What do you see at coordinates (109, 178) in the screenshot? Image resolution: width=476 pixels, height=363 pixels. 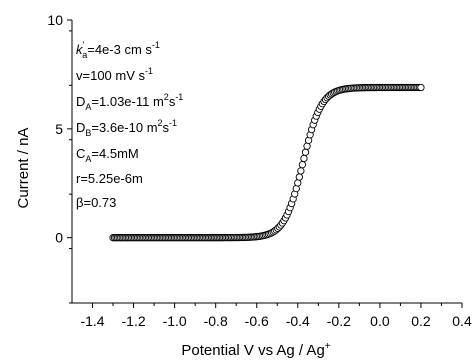 I see `annotation-radius: r=5.25e-6m` at bounding box center [109, 178].